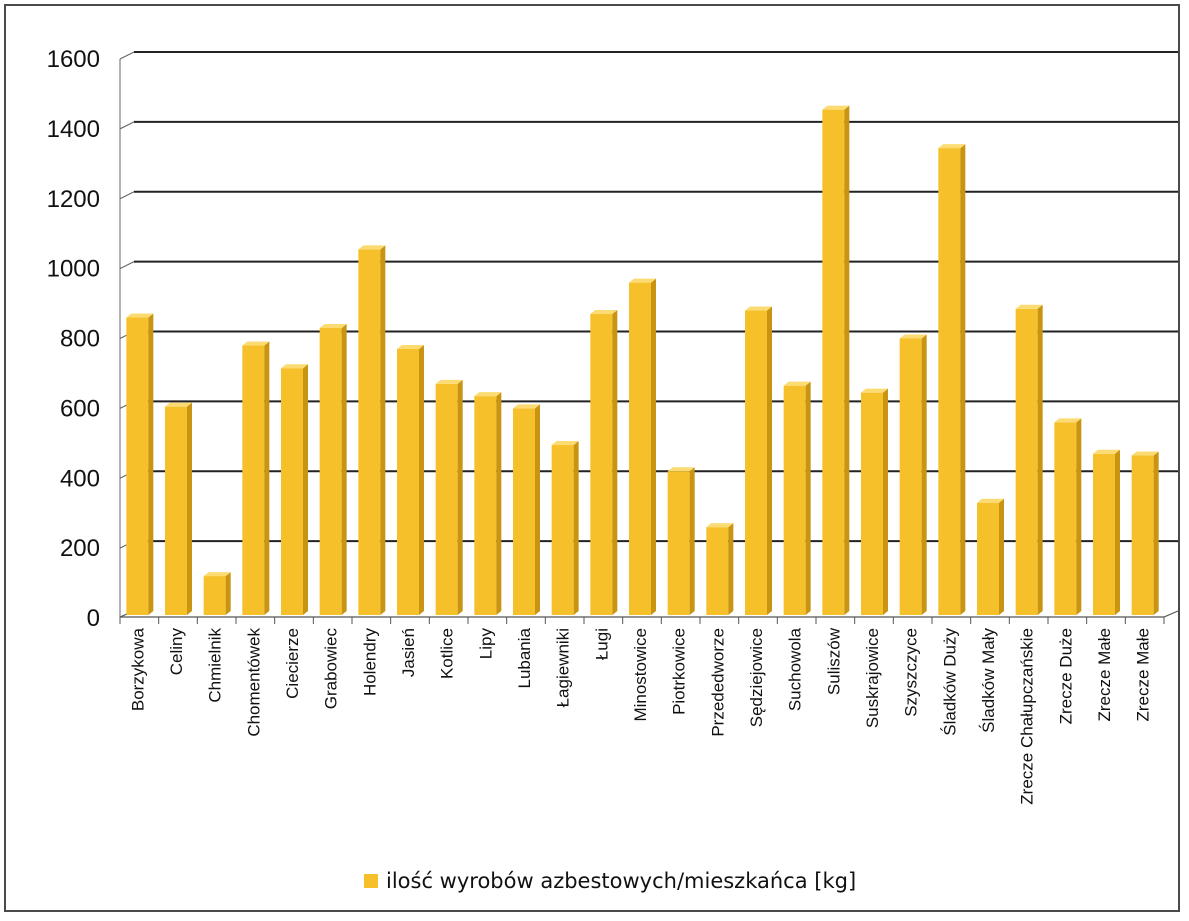  What do you see at coordinates (1065, 676) in the screenshot?
I see `x-tick-label: Zrecze Duże` at bounding box center [1065, 676].